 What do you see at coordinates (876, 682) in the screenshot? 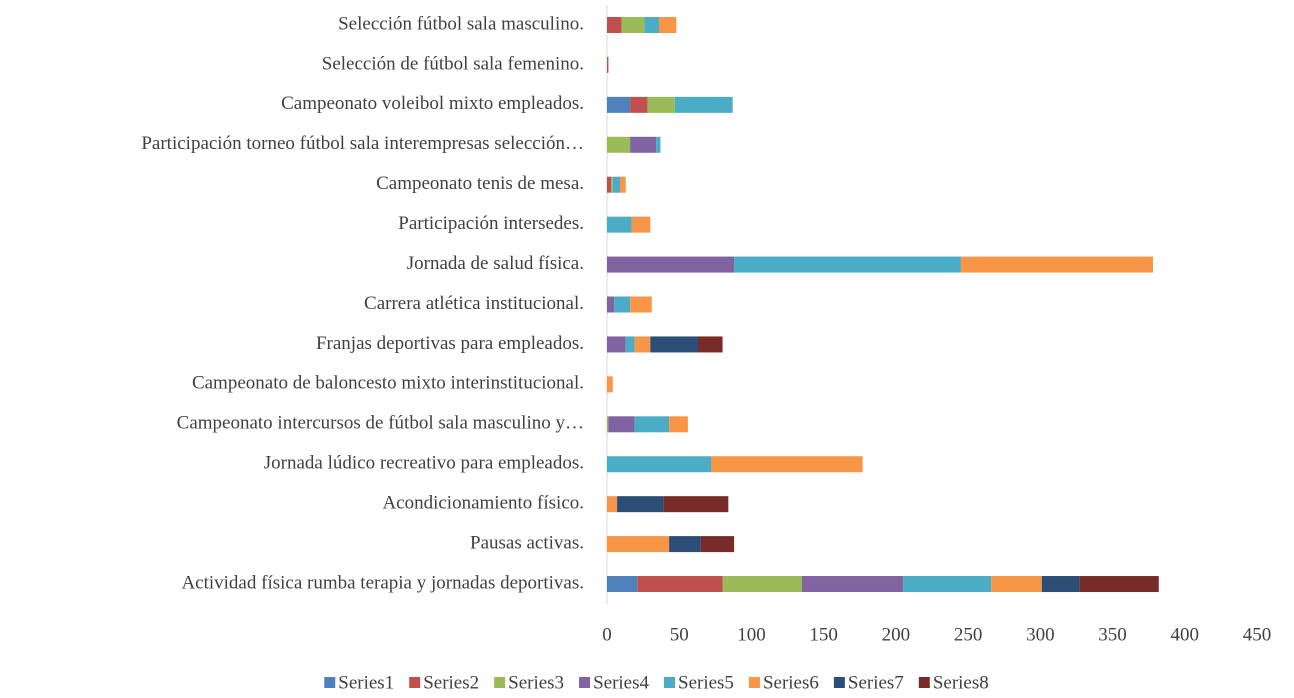
I see `legend-label: Series7` at bounding box center [876, 682].